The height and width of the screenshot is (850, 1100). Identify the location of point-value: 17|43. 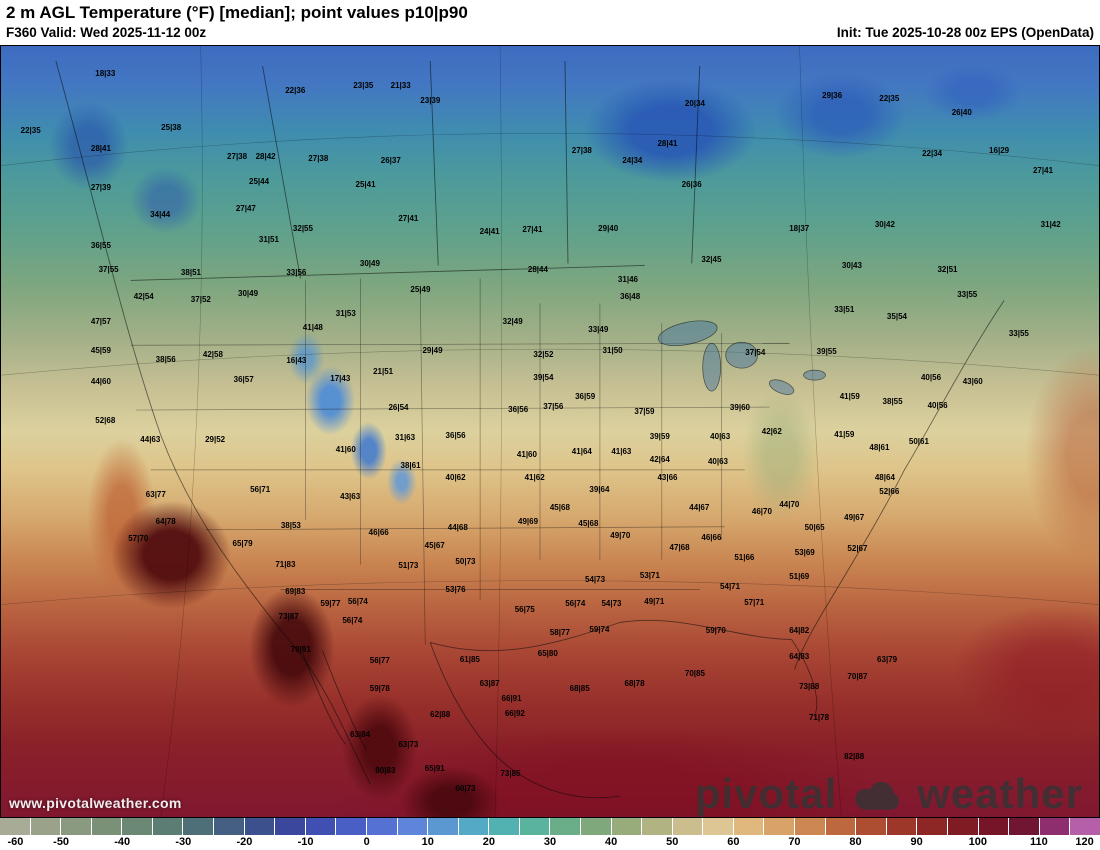
(340, 379).